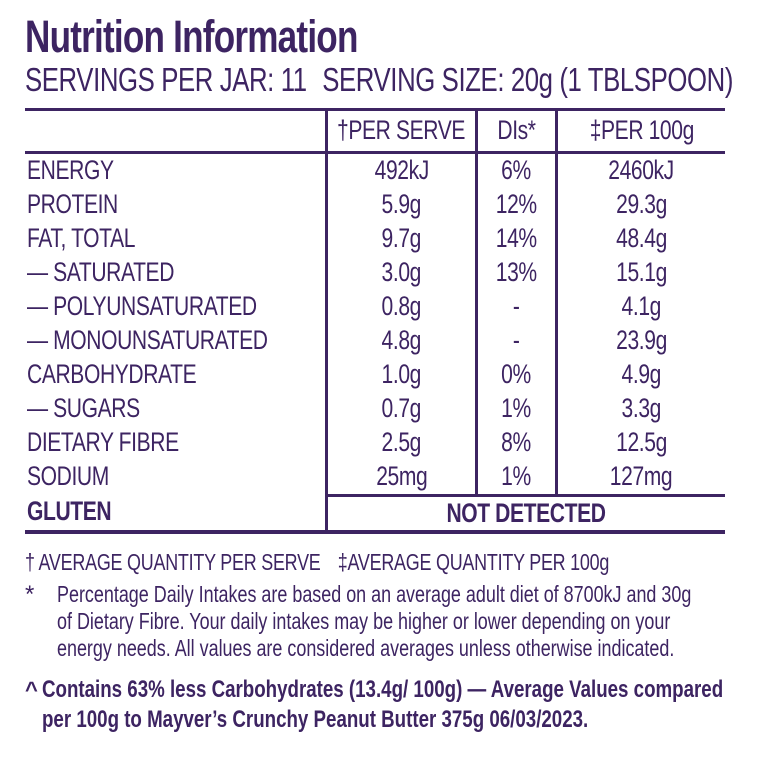  What do you see at coordinates (641, 442) in the screenshot?
I see `row-per-100g: 12.5g` at bounding box center [641, 442].